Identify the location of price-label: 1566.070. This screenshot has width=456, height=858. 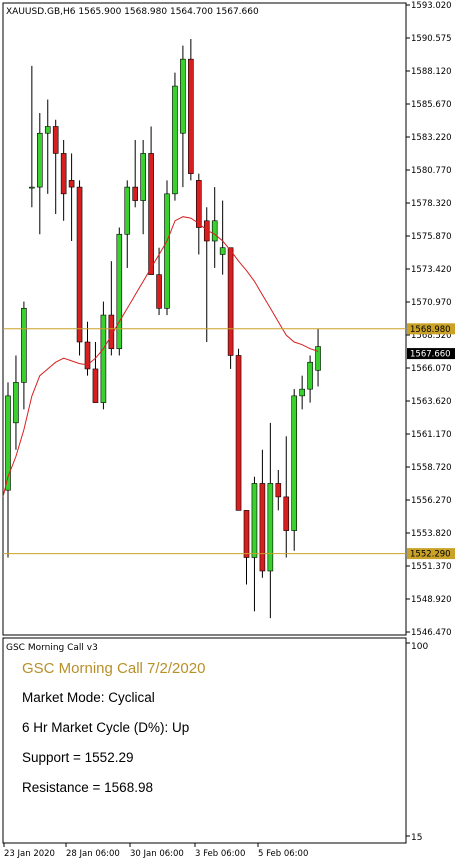
(431, 369).